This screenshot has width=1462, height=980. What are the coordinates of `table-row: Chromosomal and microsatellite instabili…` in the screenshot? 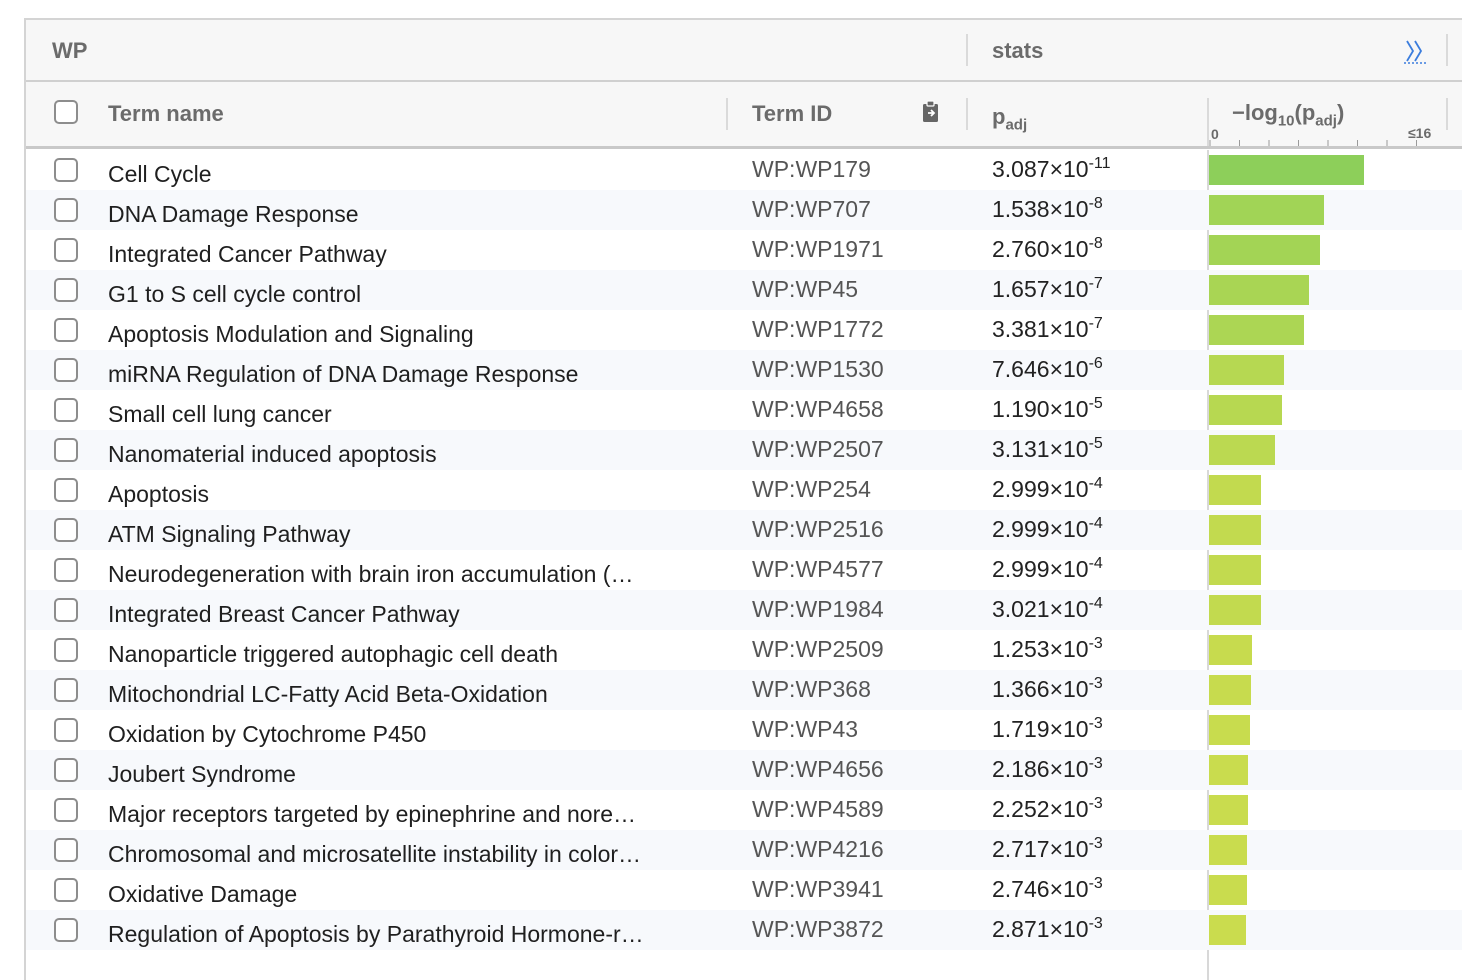 It's located at (744, 850).